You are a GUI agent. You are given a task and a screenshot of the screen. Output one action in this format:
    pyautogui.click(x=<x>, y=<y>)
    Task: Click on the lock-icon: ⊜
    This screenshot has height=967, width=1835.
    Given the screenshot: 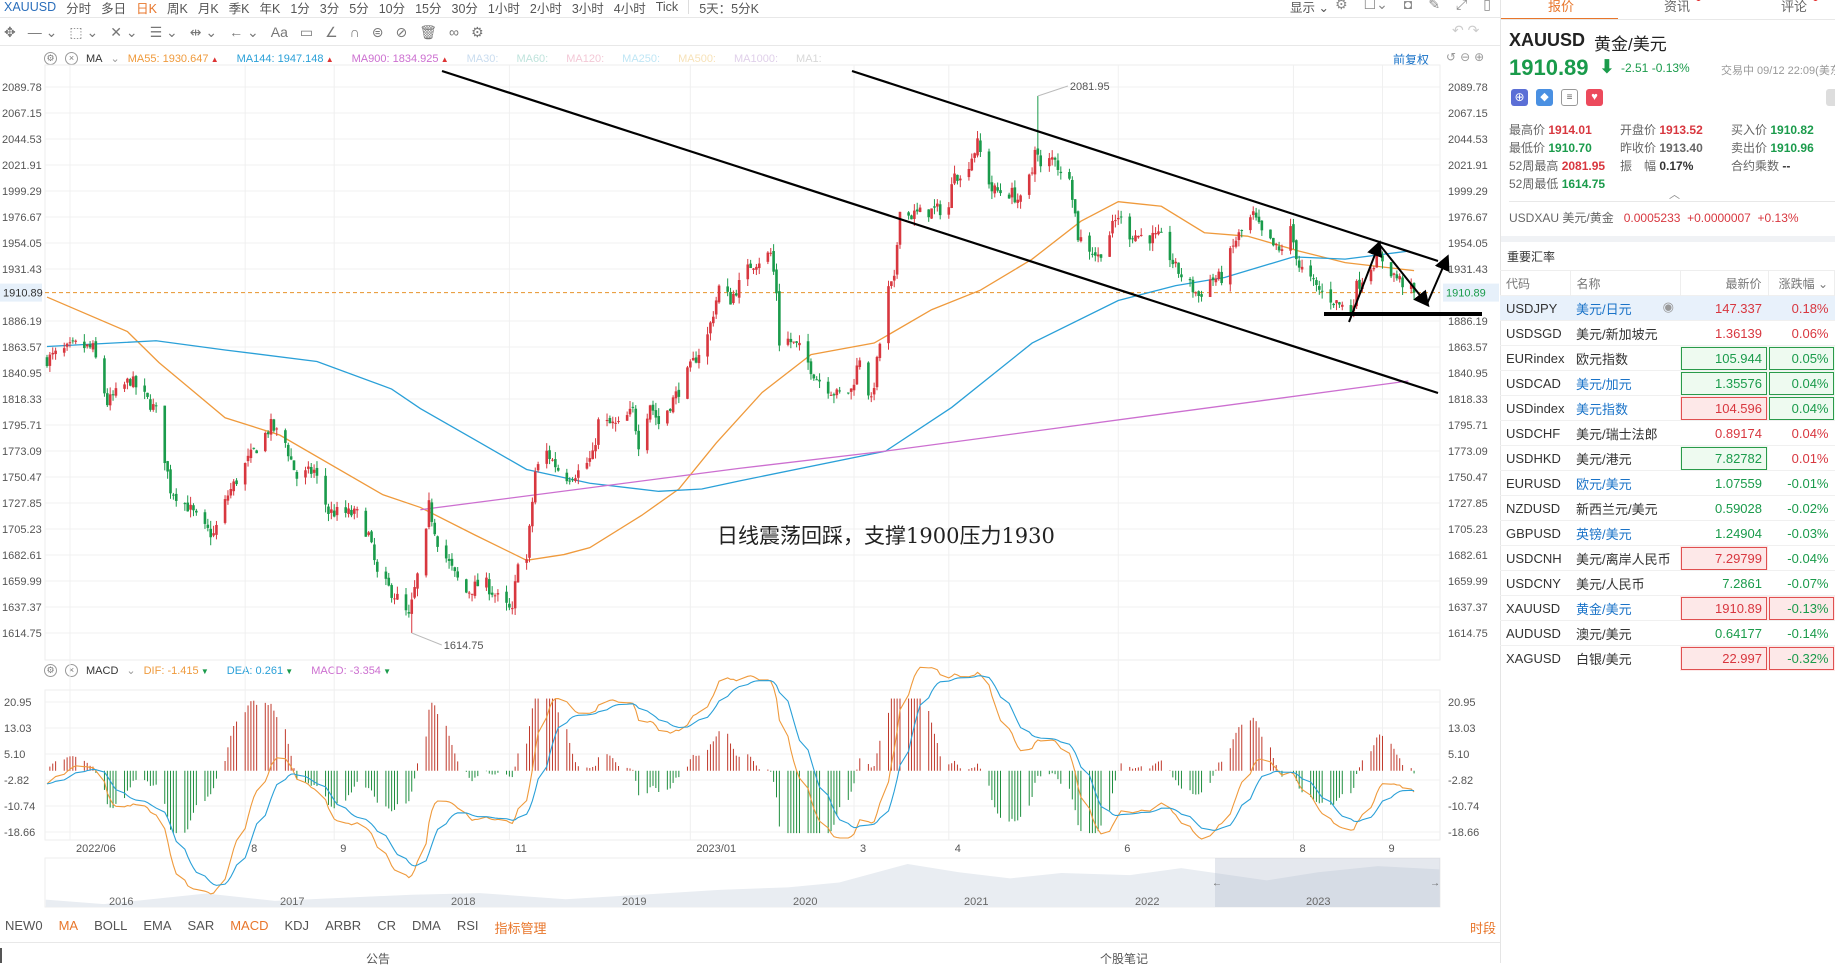 What is the action you would take?
    pyautogui.click(x=377, y=31)
    